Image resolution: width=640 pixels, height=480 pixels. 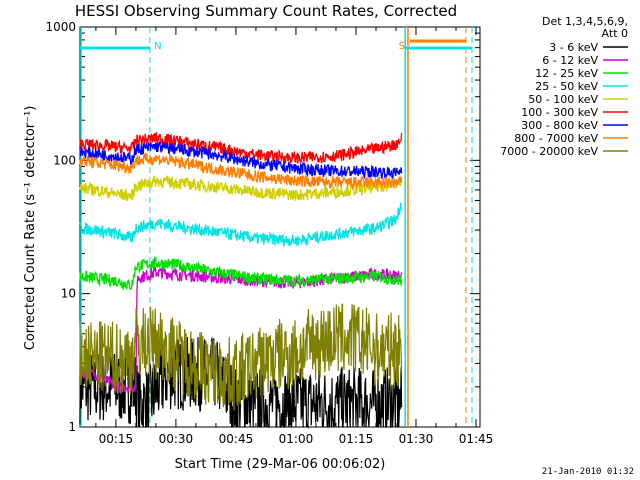 I want to click on legend-label: 100 - 300 keV, so click(x=559, y=112).